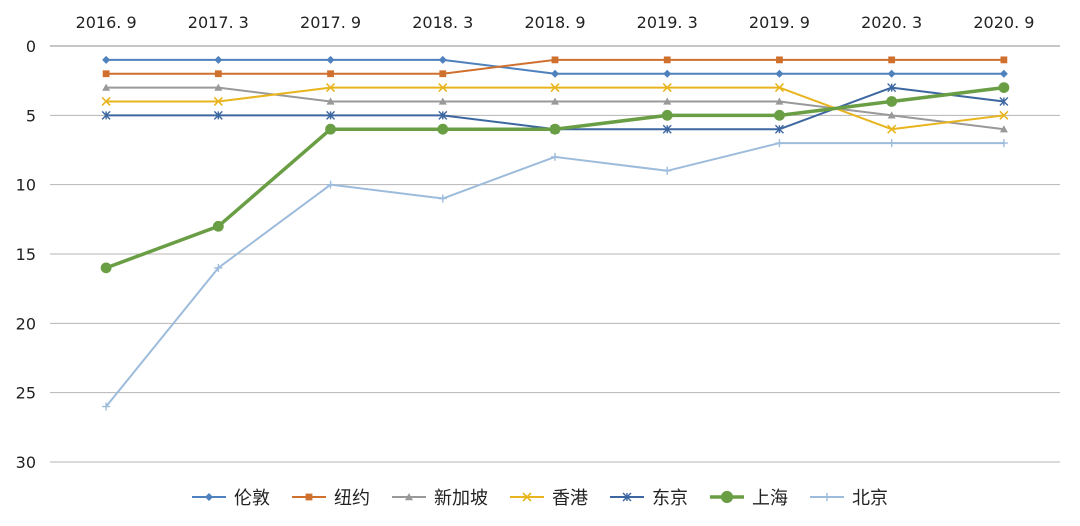 This screenshot has height=526, width=1080. Describe the element at coordinates (331, 498) in the screenshot. I see `legend-item: 纽约` at that location.